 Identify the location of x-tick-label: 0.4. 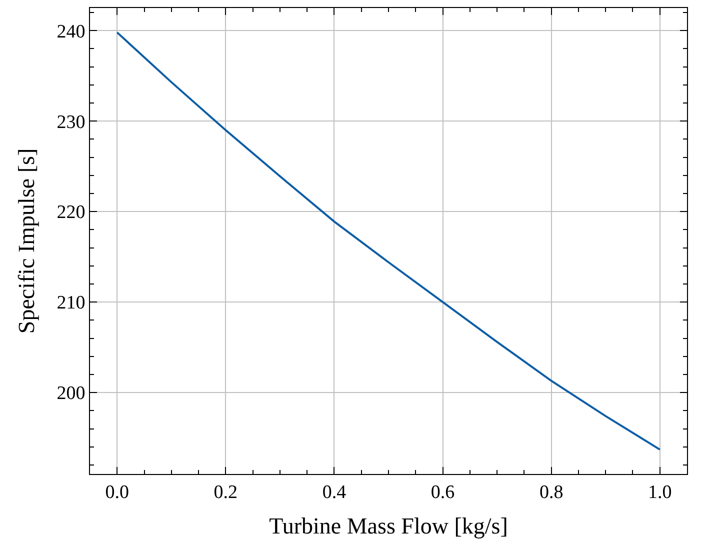
(334, 492).